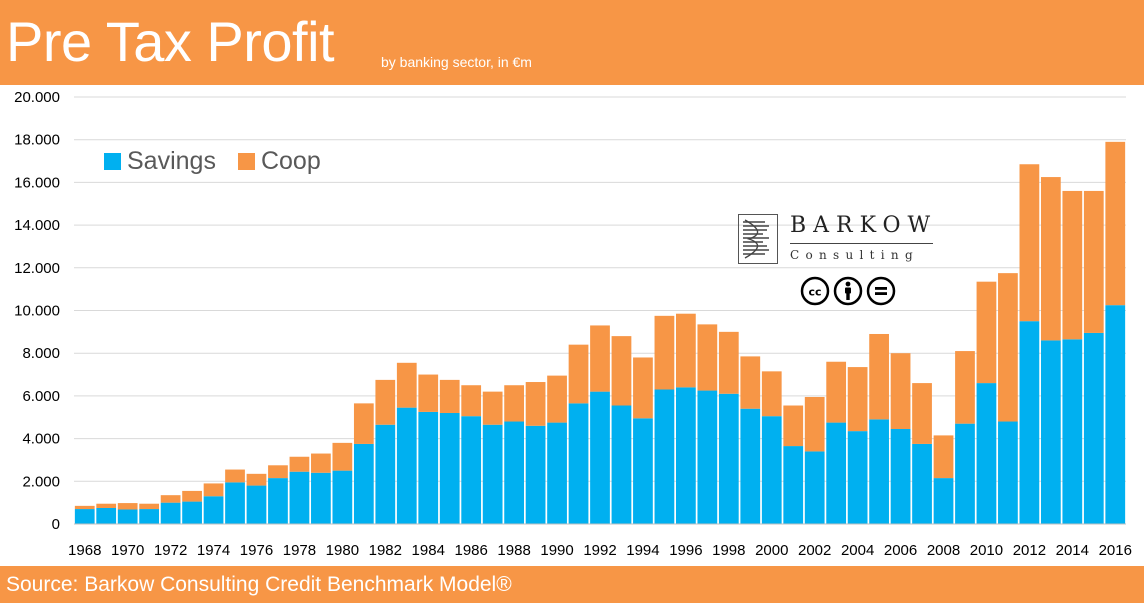 The width and height of the screenshot is (1144, 603). Describe the element at coordinates (1072, 431) in the screenshot. I see `bar-savings-2014` at that location.